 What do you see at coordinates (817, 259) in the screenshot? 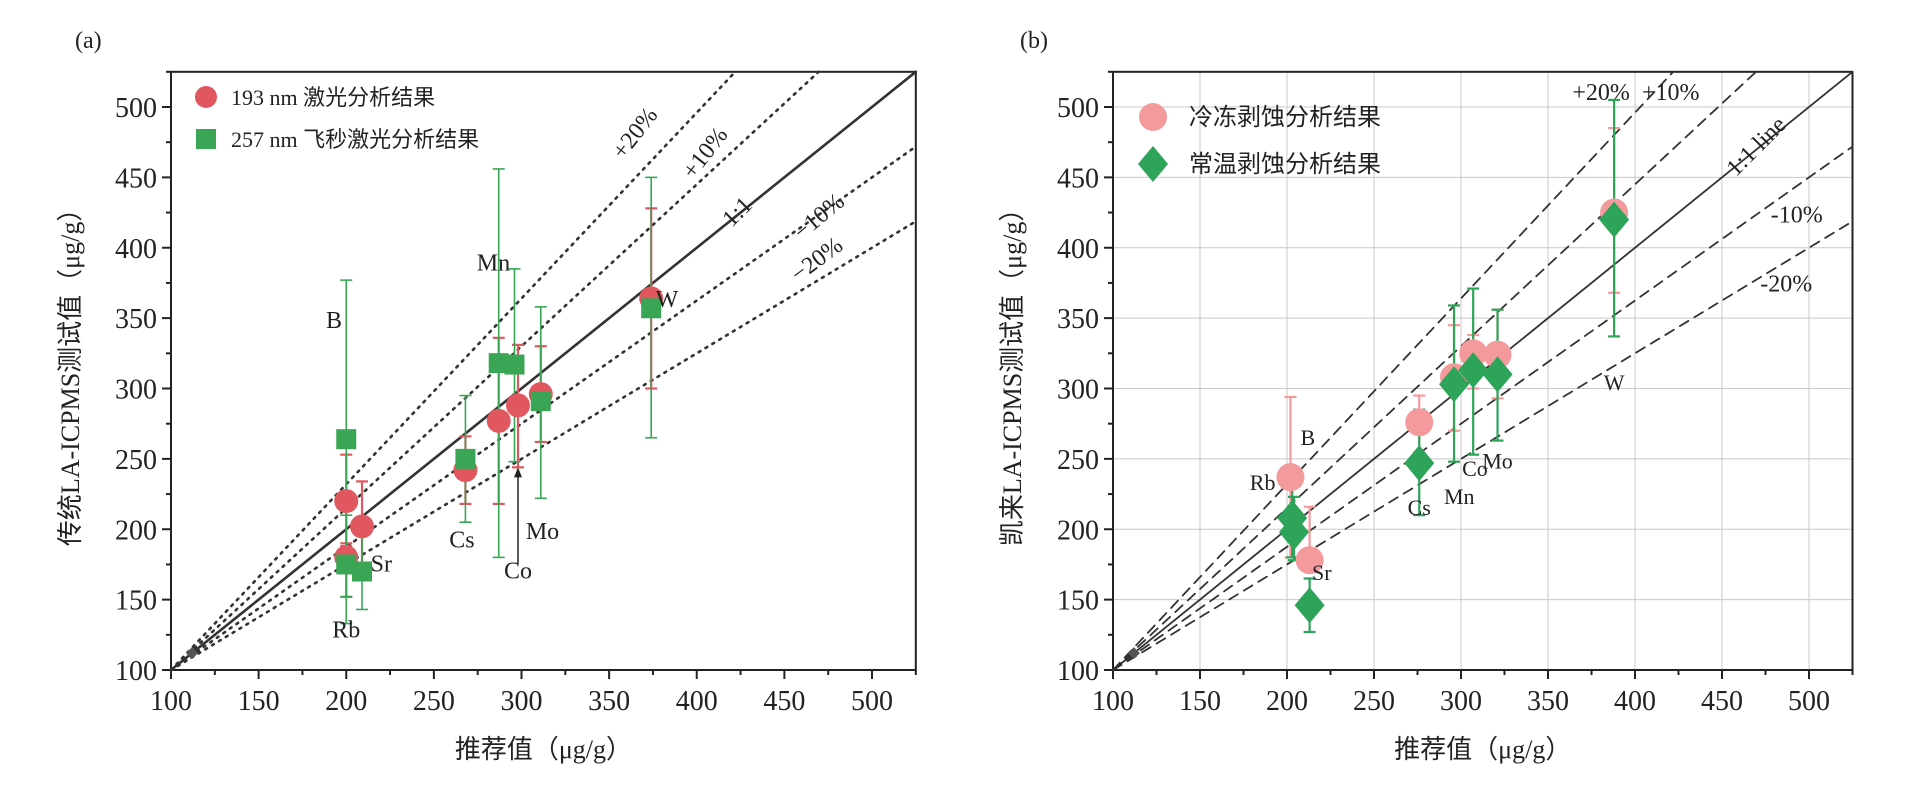
I see `reference-line-label: −20%` at bounding box center [817, 259].